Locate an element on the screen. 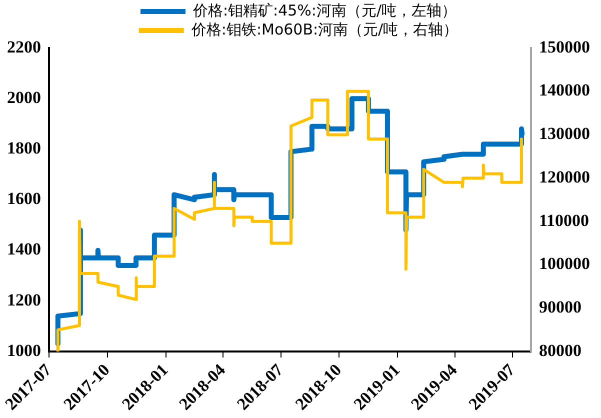  y2-tick-label: 150000 is located at coordinates (564, 46).